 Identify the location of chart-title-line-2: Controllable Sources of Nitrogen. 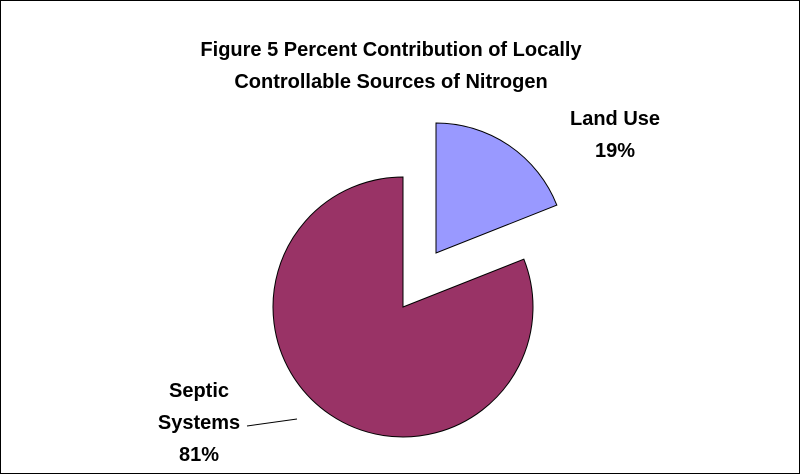
(391, 82).